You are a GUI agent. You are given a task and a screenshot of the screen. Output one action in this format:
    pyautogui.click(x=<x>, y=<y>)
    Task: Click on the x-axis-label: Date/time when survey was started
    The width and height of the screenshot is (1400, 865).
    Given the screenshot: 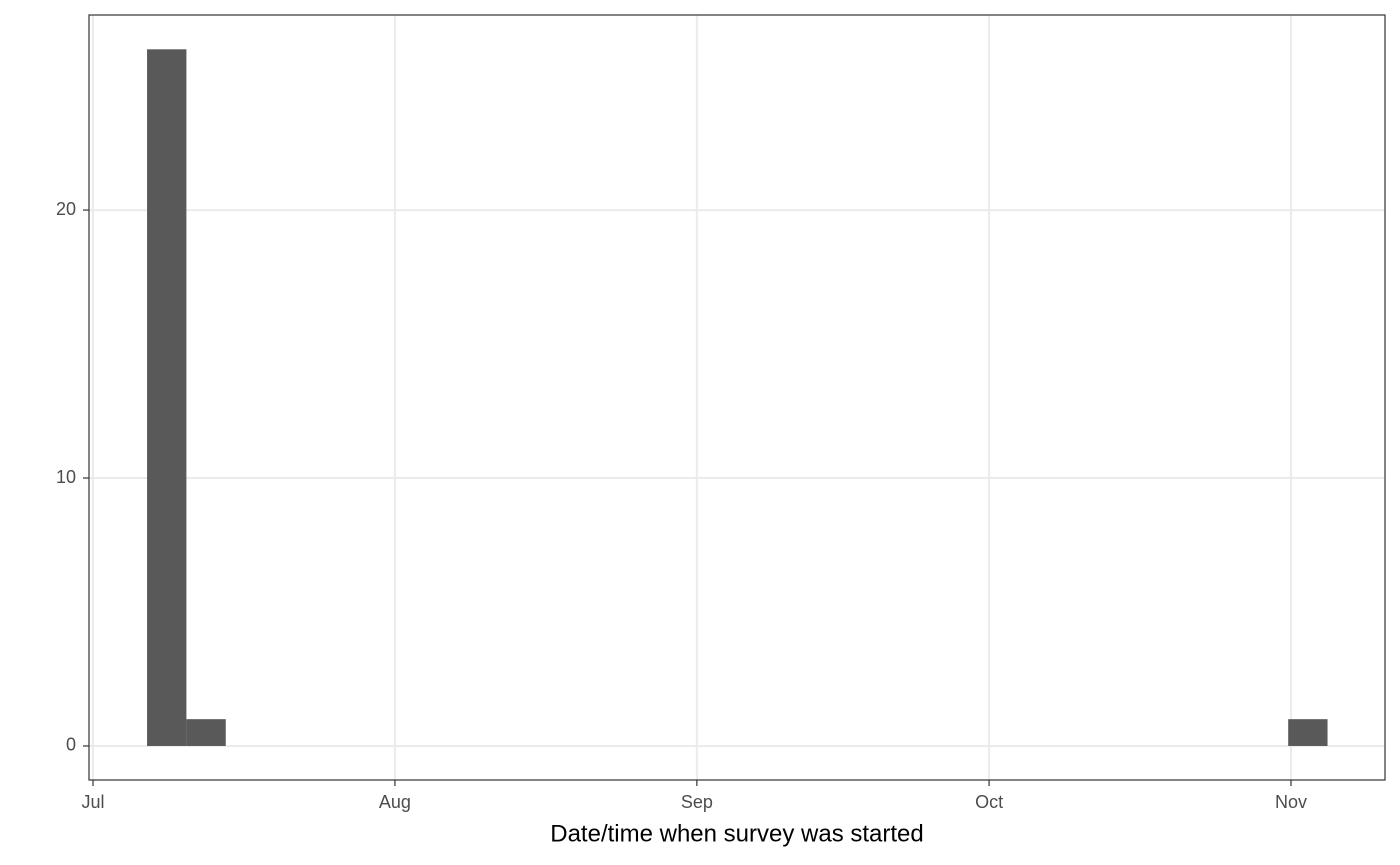 What is the action you would take?
    pyautogui.click(x=737, y=833)
    